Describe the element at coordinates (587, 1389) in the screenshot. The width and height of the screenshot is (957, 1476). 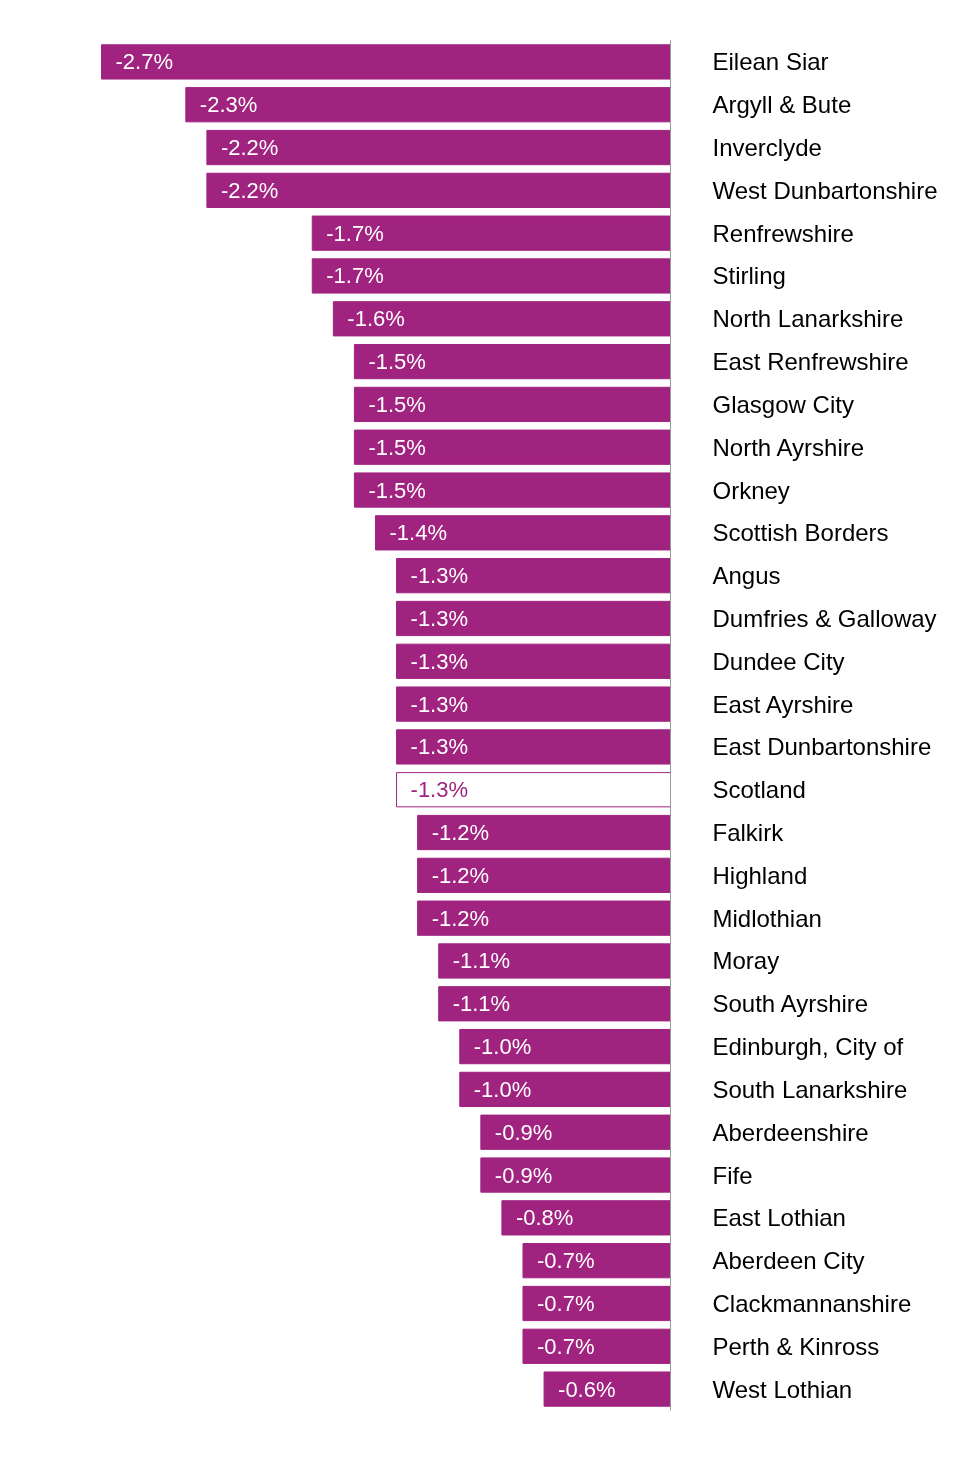
I see `data-label: -0.6%` at that location.